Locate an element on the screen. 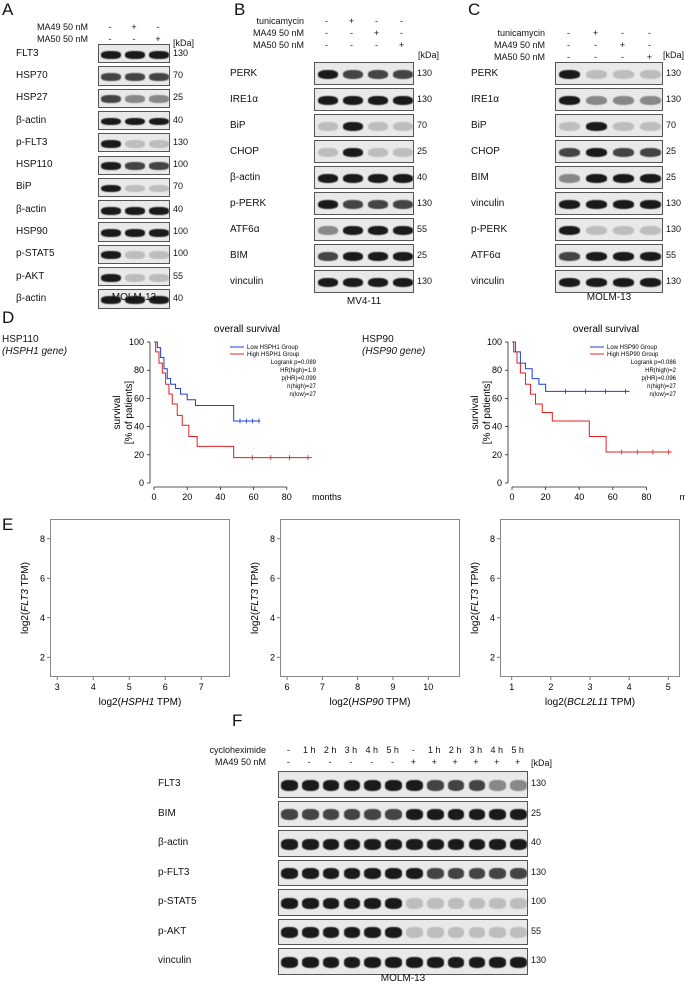 Image resolution: width=685 pixels, height=984 pixels. km-y-tick-label: 80 is located at coordinates (139, 370).